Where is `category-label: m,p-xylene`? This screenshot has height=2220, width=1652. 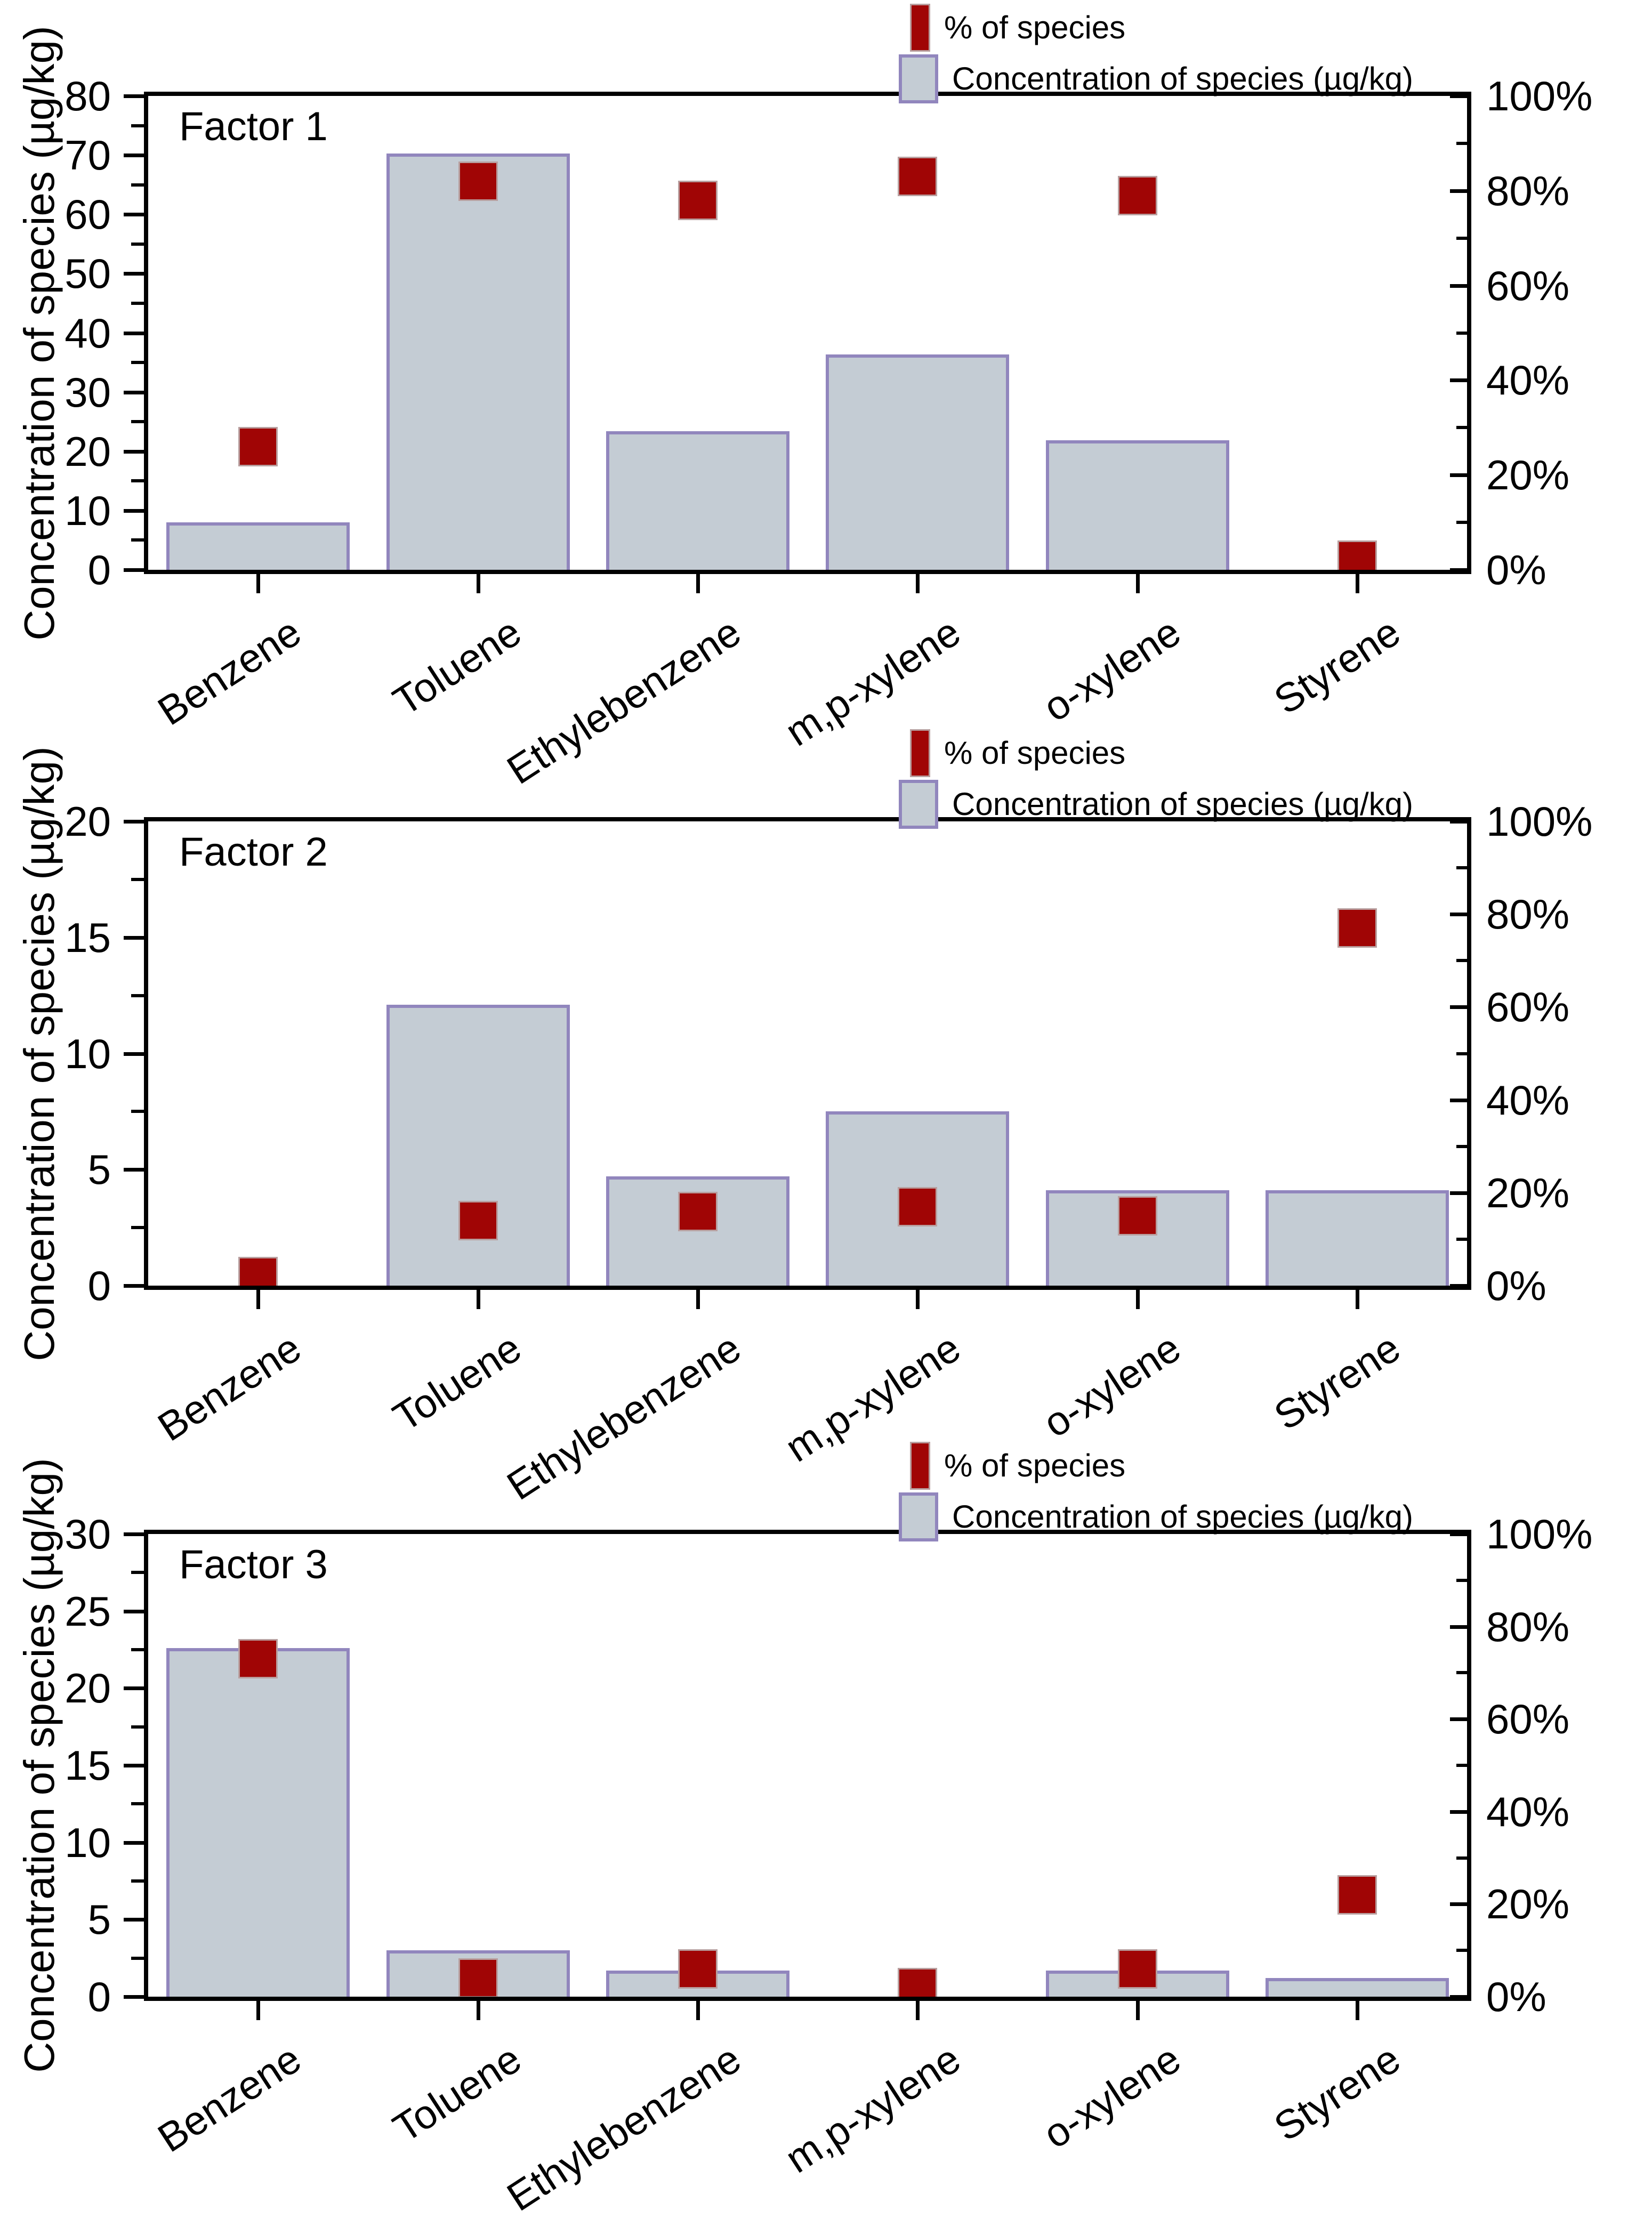
category-label: m,p-xylene is located at coordinates (873, 2109).